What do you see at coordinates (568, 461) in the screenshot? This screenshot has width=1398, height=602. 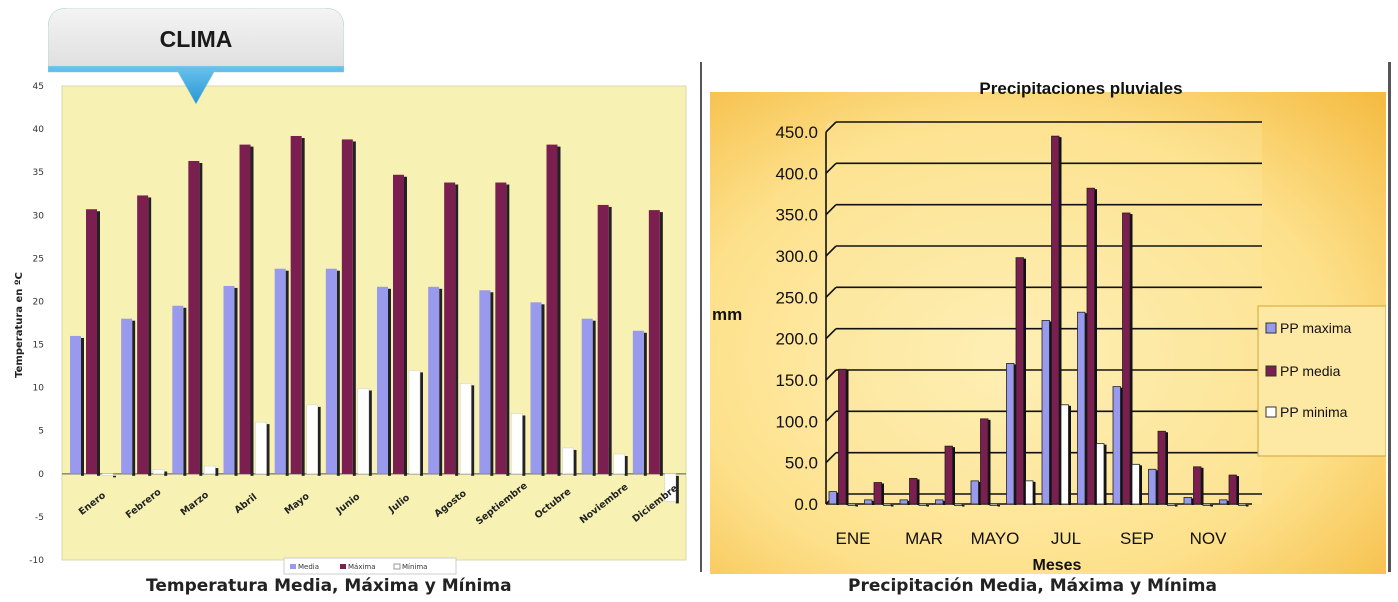 I see `bar-minima-octubre` at bounding box center [568, 461].